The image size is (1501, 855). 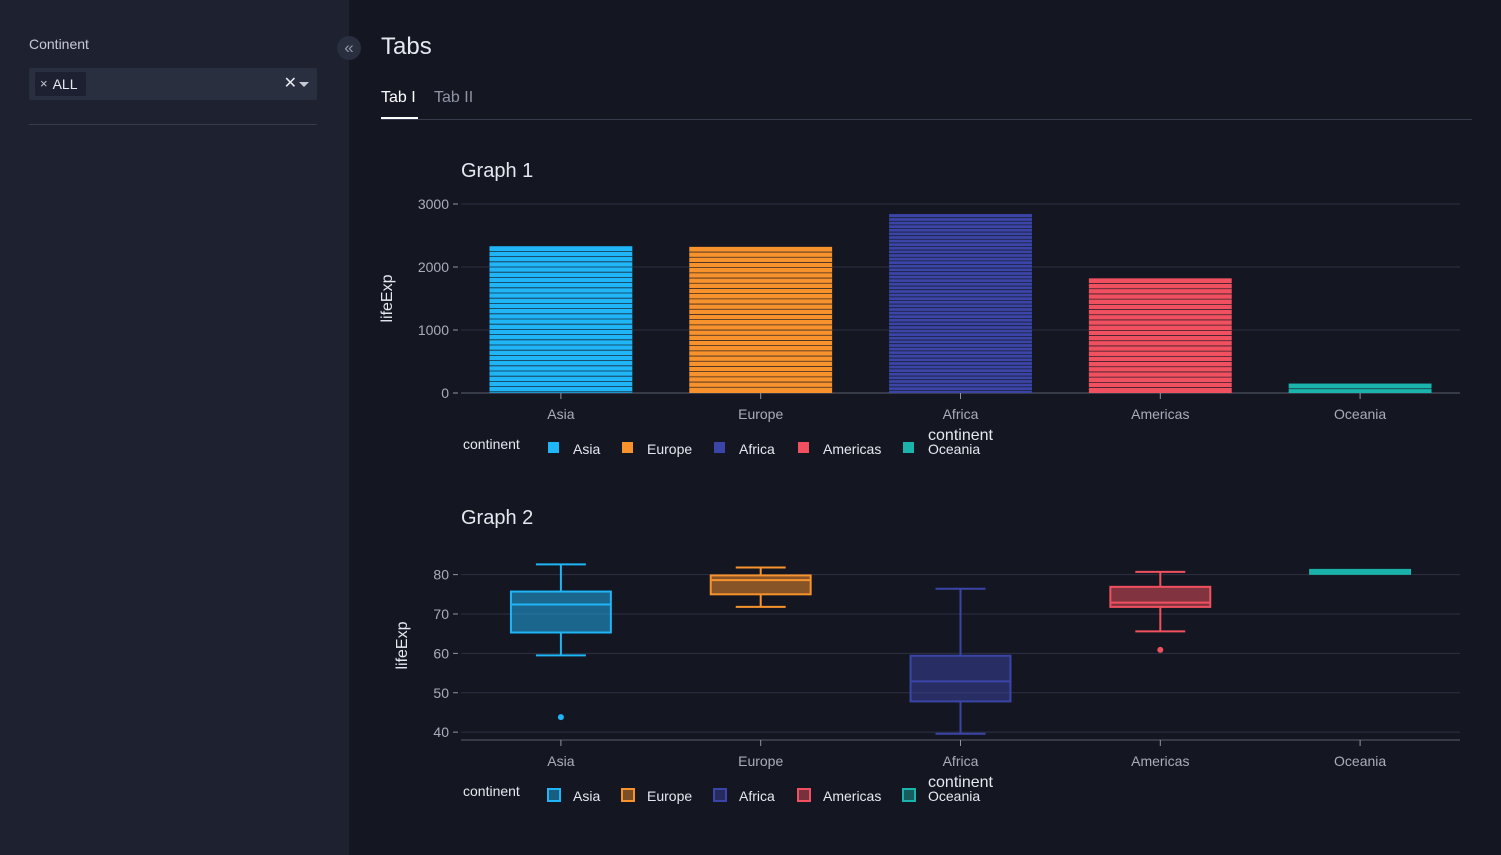 What do you see at coordinates (441, 575) in the screenshot?
I see `y-tick-label: 80` at bounding box center [441, 575].